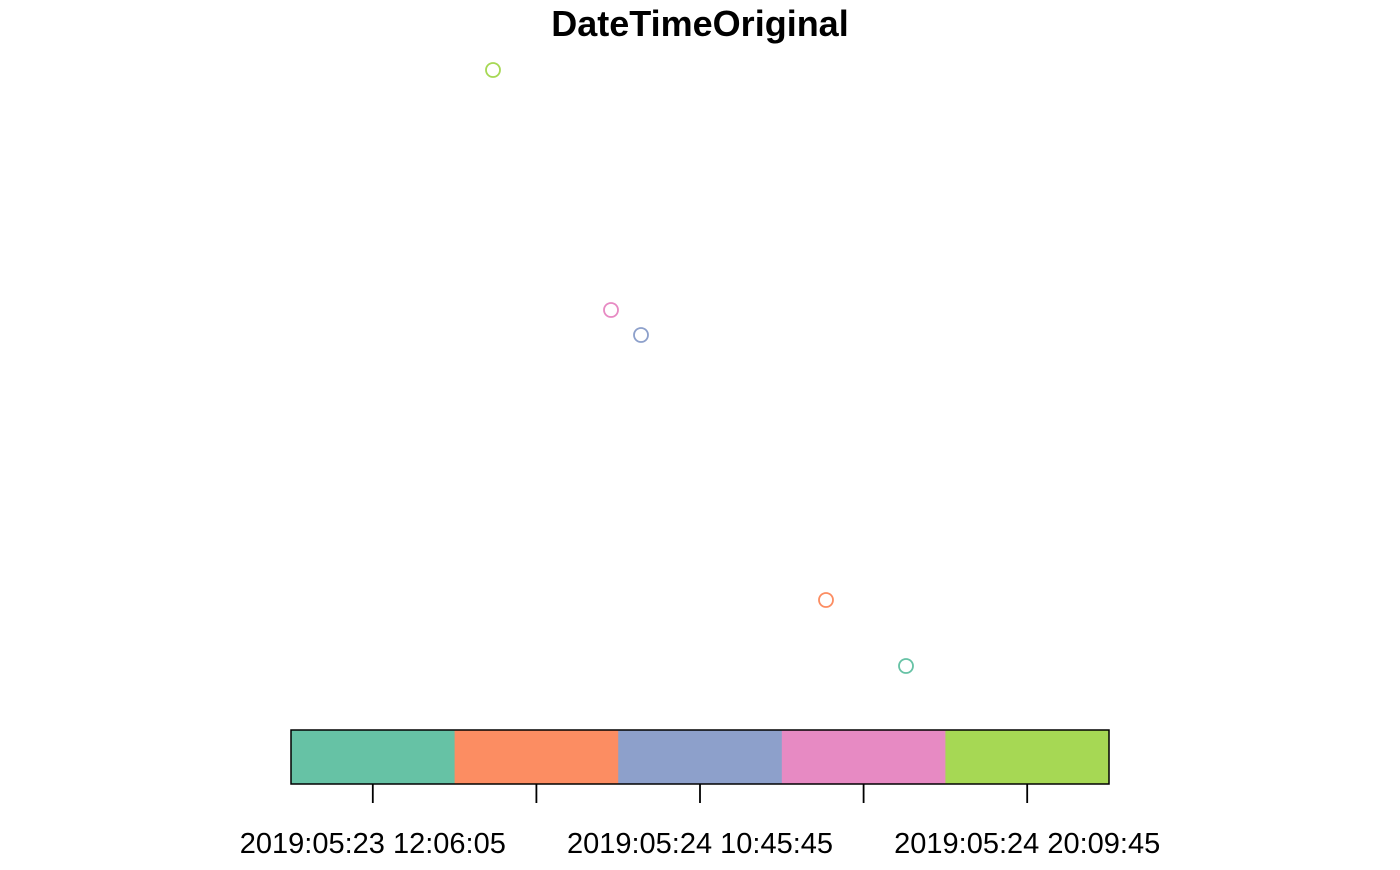 The height and width of the screenshot is (870, 1400). I want to click on chart-title: DateTimeOriginal, so click(699, 23).